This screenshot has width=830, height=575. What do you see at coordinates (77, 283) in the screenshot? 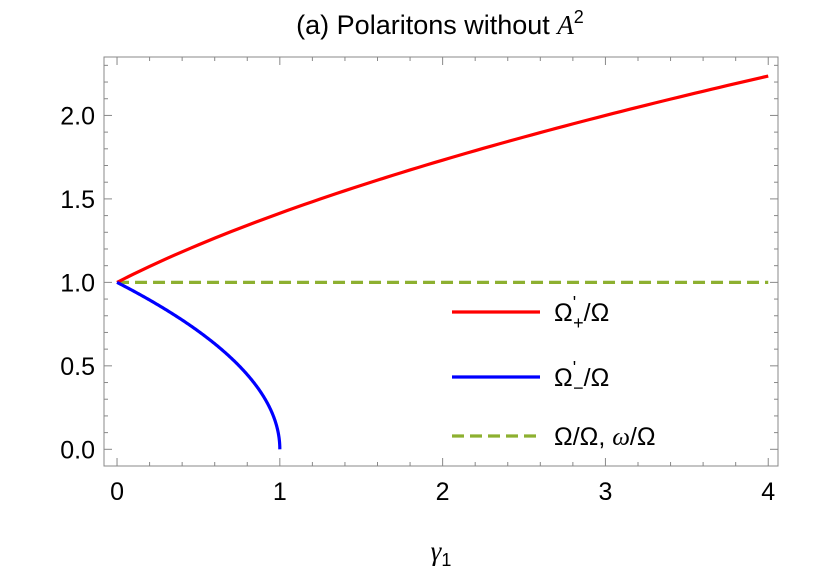
I see `y-tick-label: 1.0` at bounding box center [77, 283].